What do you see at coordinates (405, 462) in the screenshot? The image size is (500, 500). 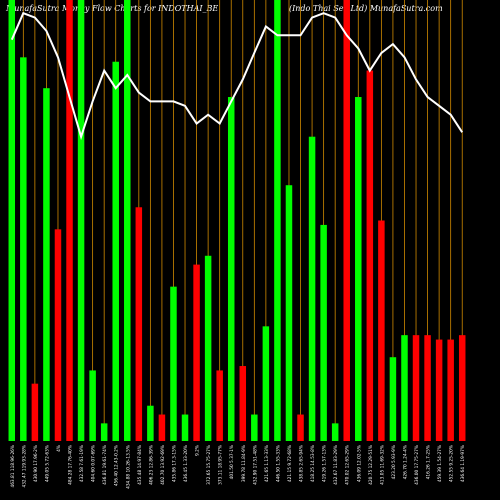 I see `x-tick-label: 426.70 1.24-4%` at bounding box center [405, 462].